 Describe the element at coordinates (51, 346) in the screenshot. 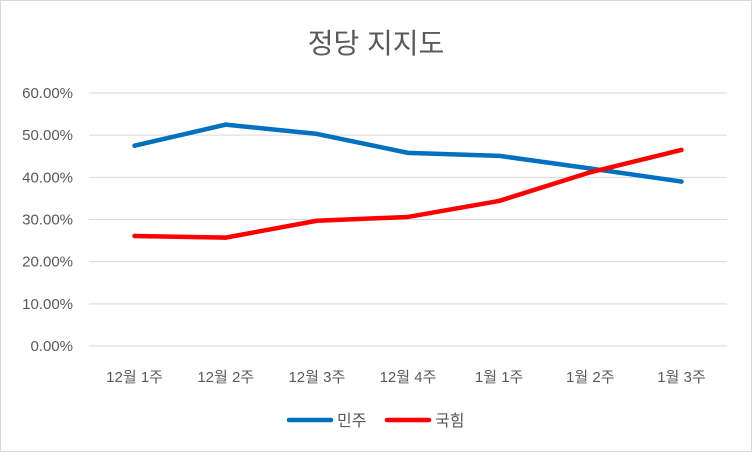

I see `y-tick-label: 0.00%` at that location.